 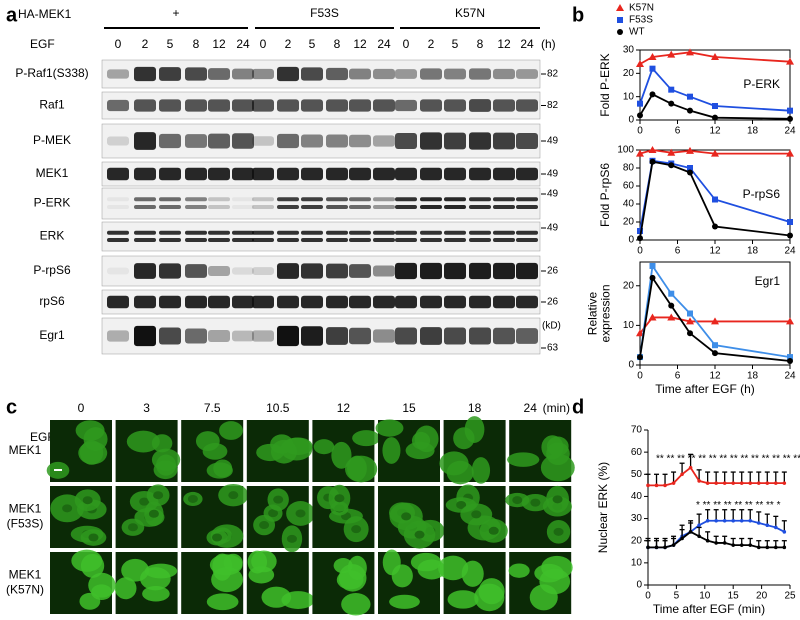 What do you see at coordinates (629, 325) in the screenshot?
I see `y-tick-label: 10` at bounding box center [629, 325].